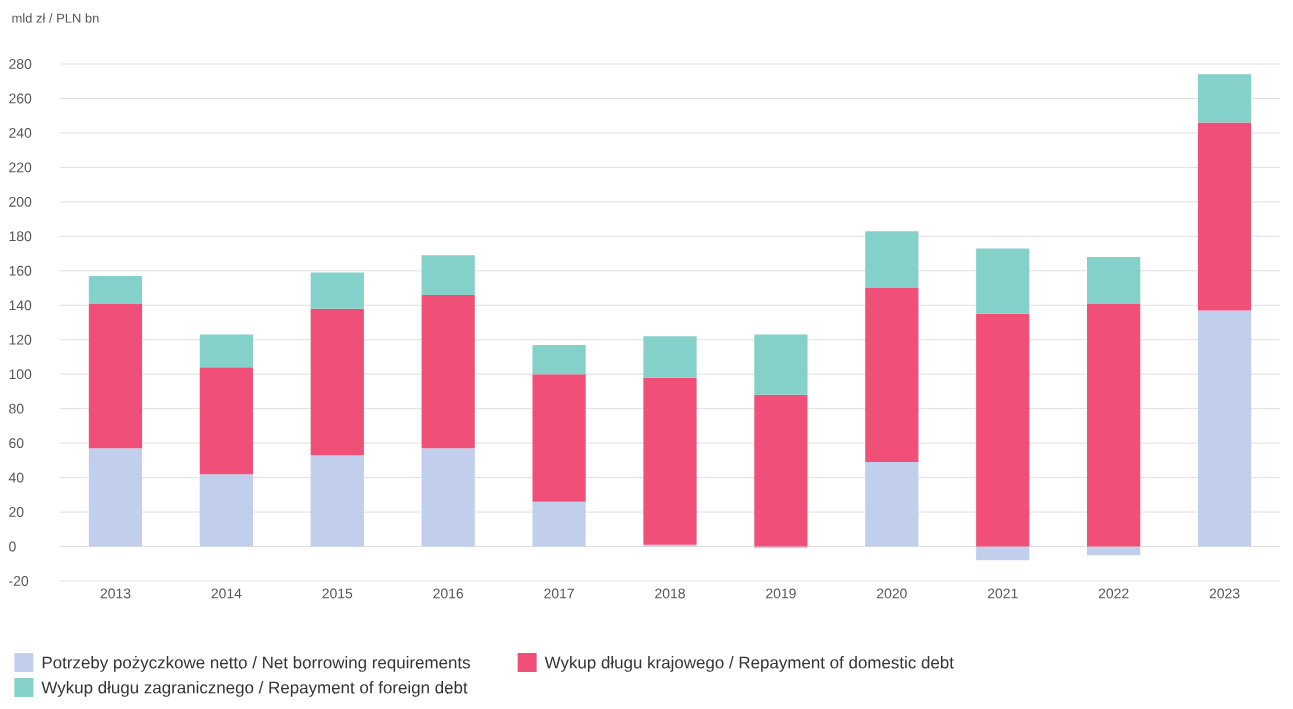  Describe the element at coordinates (256, 664) in the screenshot. I see `legend-label: Potrzeby pożyczkowe netto / Net borrowing requirements` at that location.